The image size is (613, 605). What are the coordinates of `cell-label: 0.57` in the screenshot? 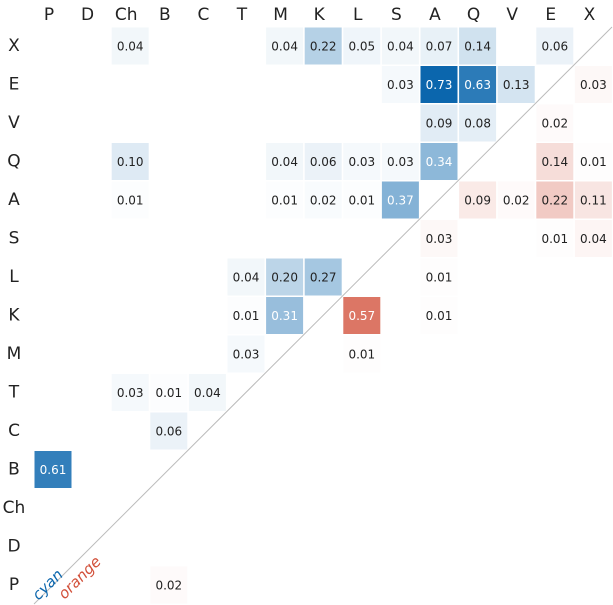 It's located at (361, 316).